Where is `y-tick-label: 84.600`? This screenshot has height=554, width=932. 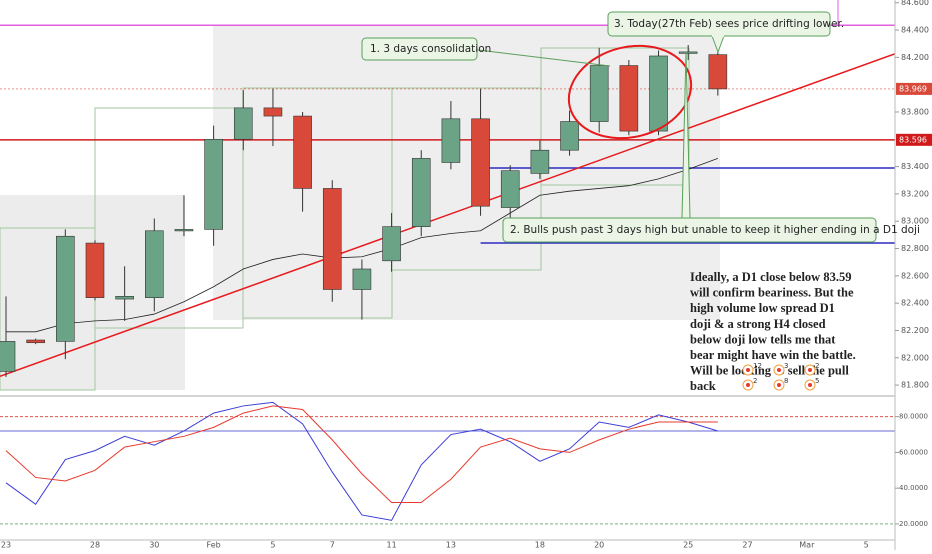
y-tick-label: 84.600 is located at coordinates (915, 3).